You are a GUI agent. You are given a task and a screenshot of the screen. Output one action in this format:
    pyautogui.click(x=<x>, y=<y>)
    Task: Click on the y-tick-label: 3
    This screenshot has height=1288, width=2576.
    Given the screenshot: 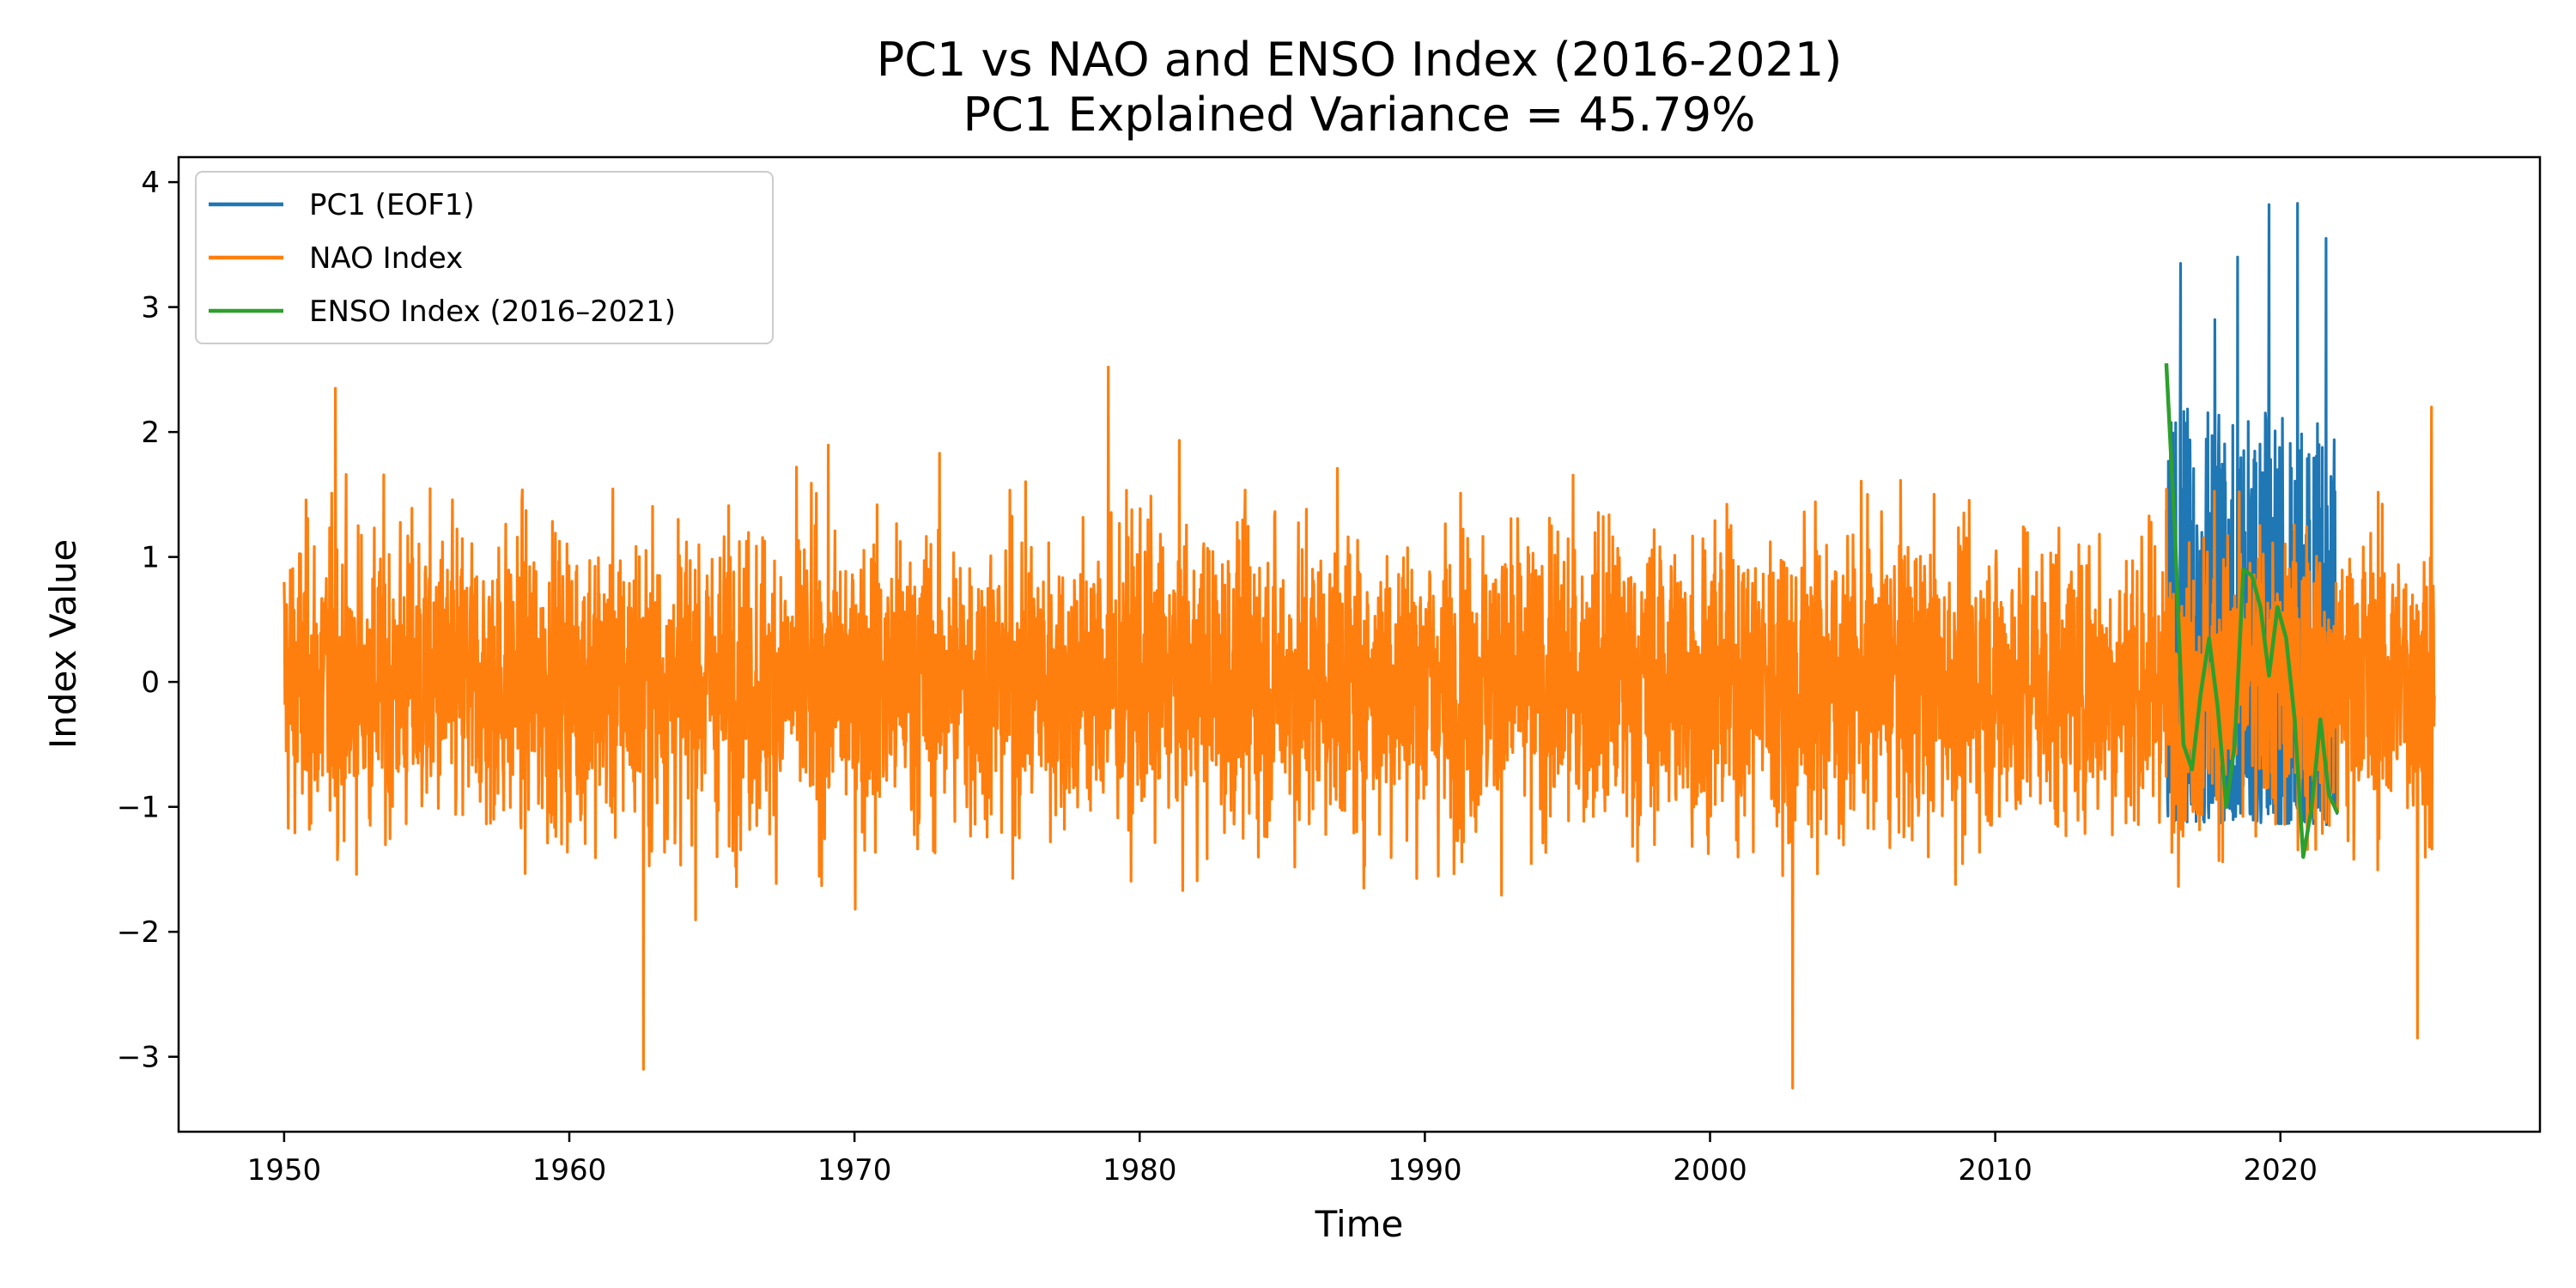 What is the action you would take?
    pyautogui.click(x=150, y=308)
    